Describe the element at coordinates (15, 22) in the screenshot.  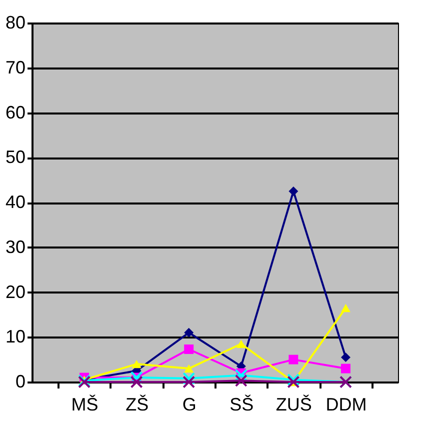
I see `y-tick-label: 80` at that location.